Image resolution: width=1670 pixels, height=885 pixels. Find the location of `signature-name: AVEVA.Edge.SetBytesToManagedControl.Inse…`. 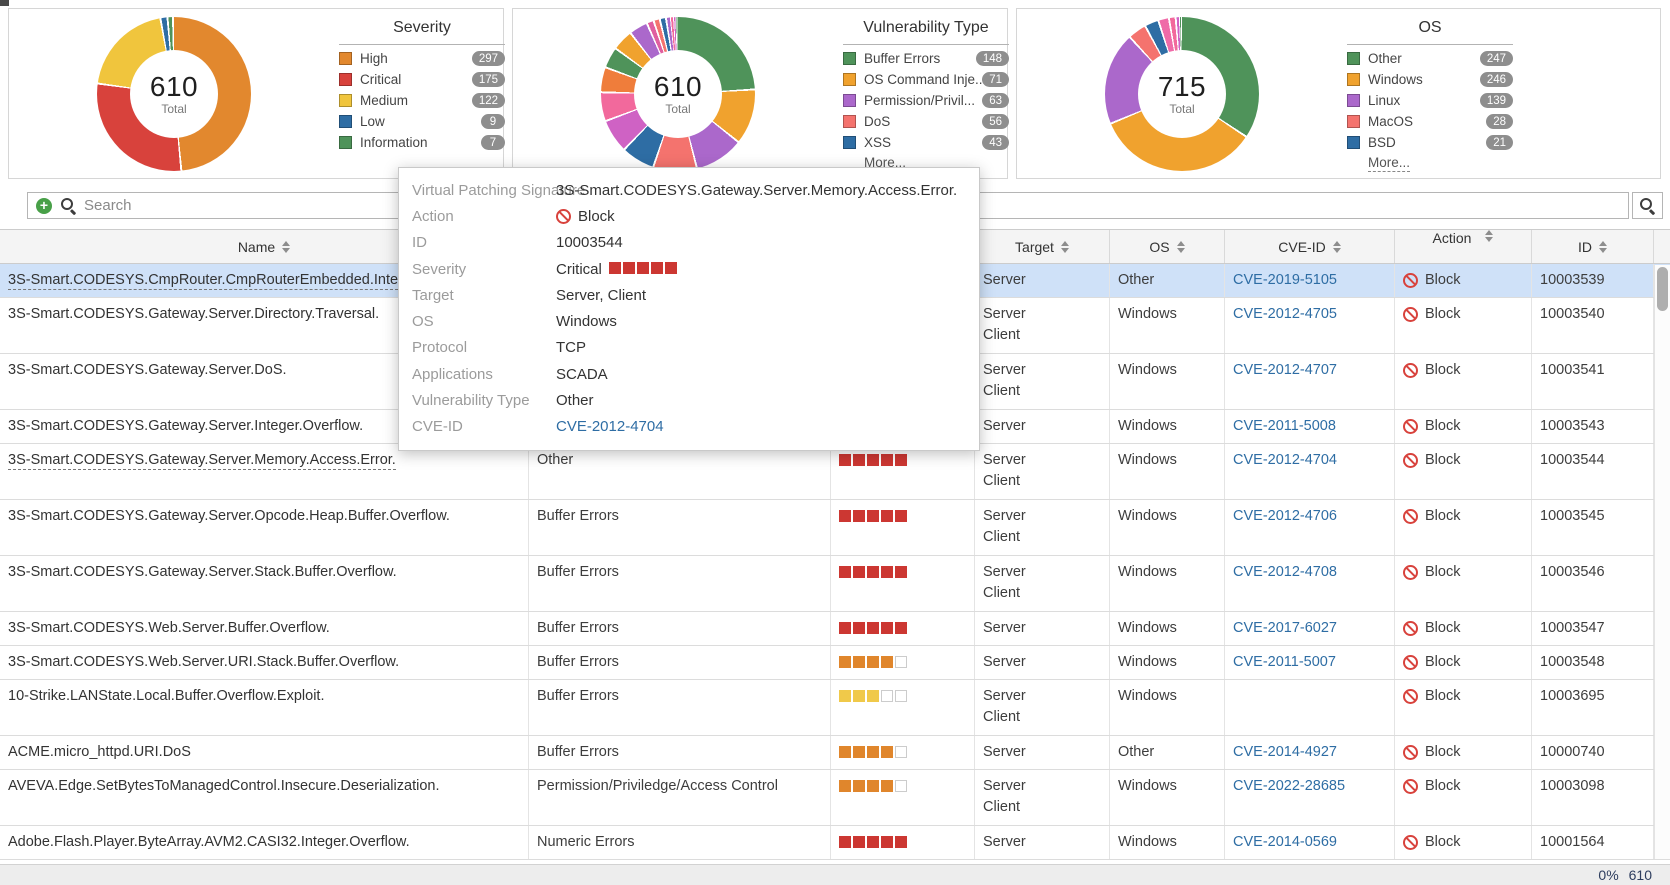

signature-name: AVEVA.Edge.SetBytesToManagedControl.Inse… is located at coordinates (224, 786).